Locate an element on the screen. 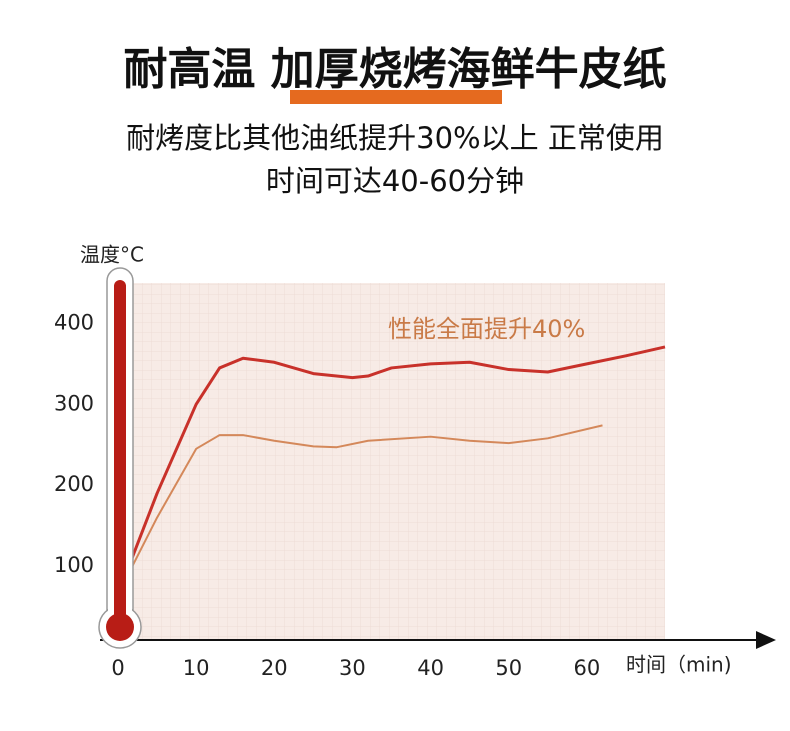 This screenshot has width=790, height=731. x-tick-label: 50 is located at coordinates (508, 668).